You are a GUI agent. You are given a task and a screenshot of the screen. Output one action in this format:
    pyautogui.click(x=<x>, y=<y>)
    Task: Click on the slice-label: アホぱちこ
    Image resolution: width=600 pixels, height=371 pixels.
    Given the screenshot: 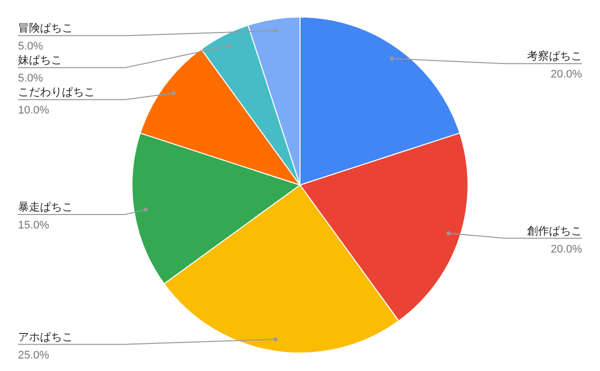 What is the action you would take?
    pyautogui.click(x=45, y=337)
    